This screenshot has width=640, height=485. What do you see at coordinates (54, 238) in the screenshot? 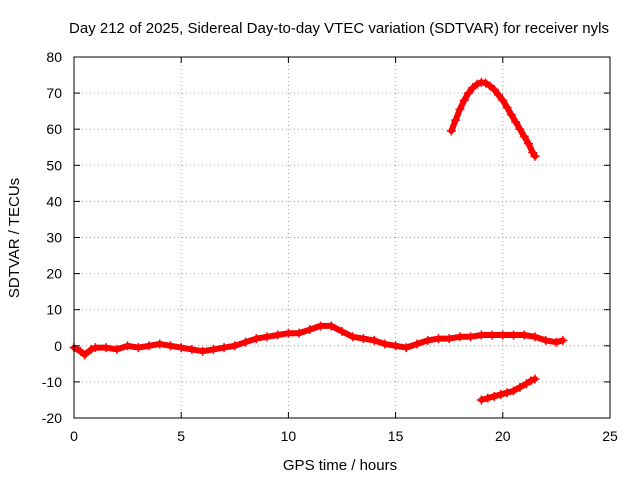
I see `y-tick-label: 30` at bounding box center [54, 238].